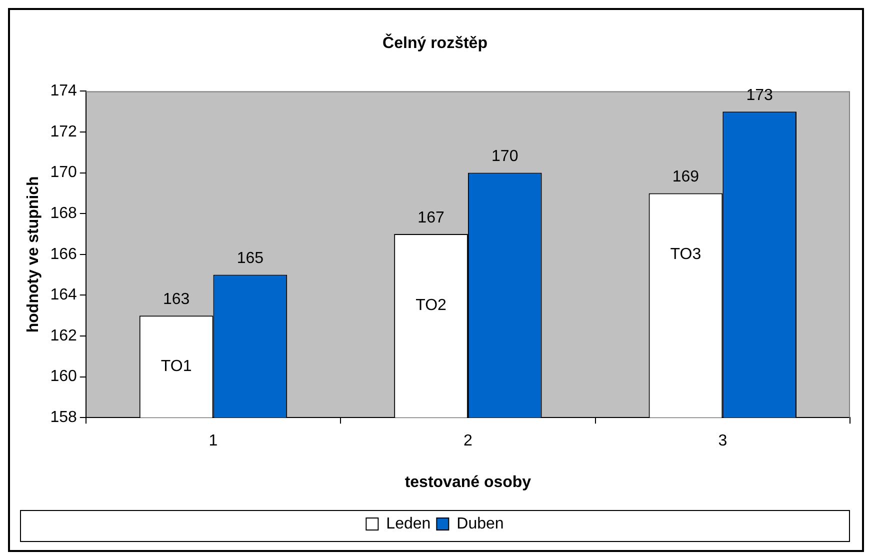  I want to click on y-axis-title: hodnoty ve stupnich, so click(33, 254).